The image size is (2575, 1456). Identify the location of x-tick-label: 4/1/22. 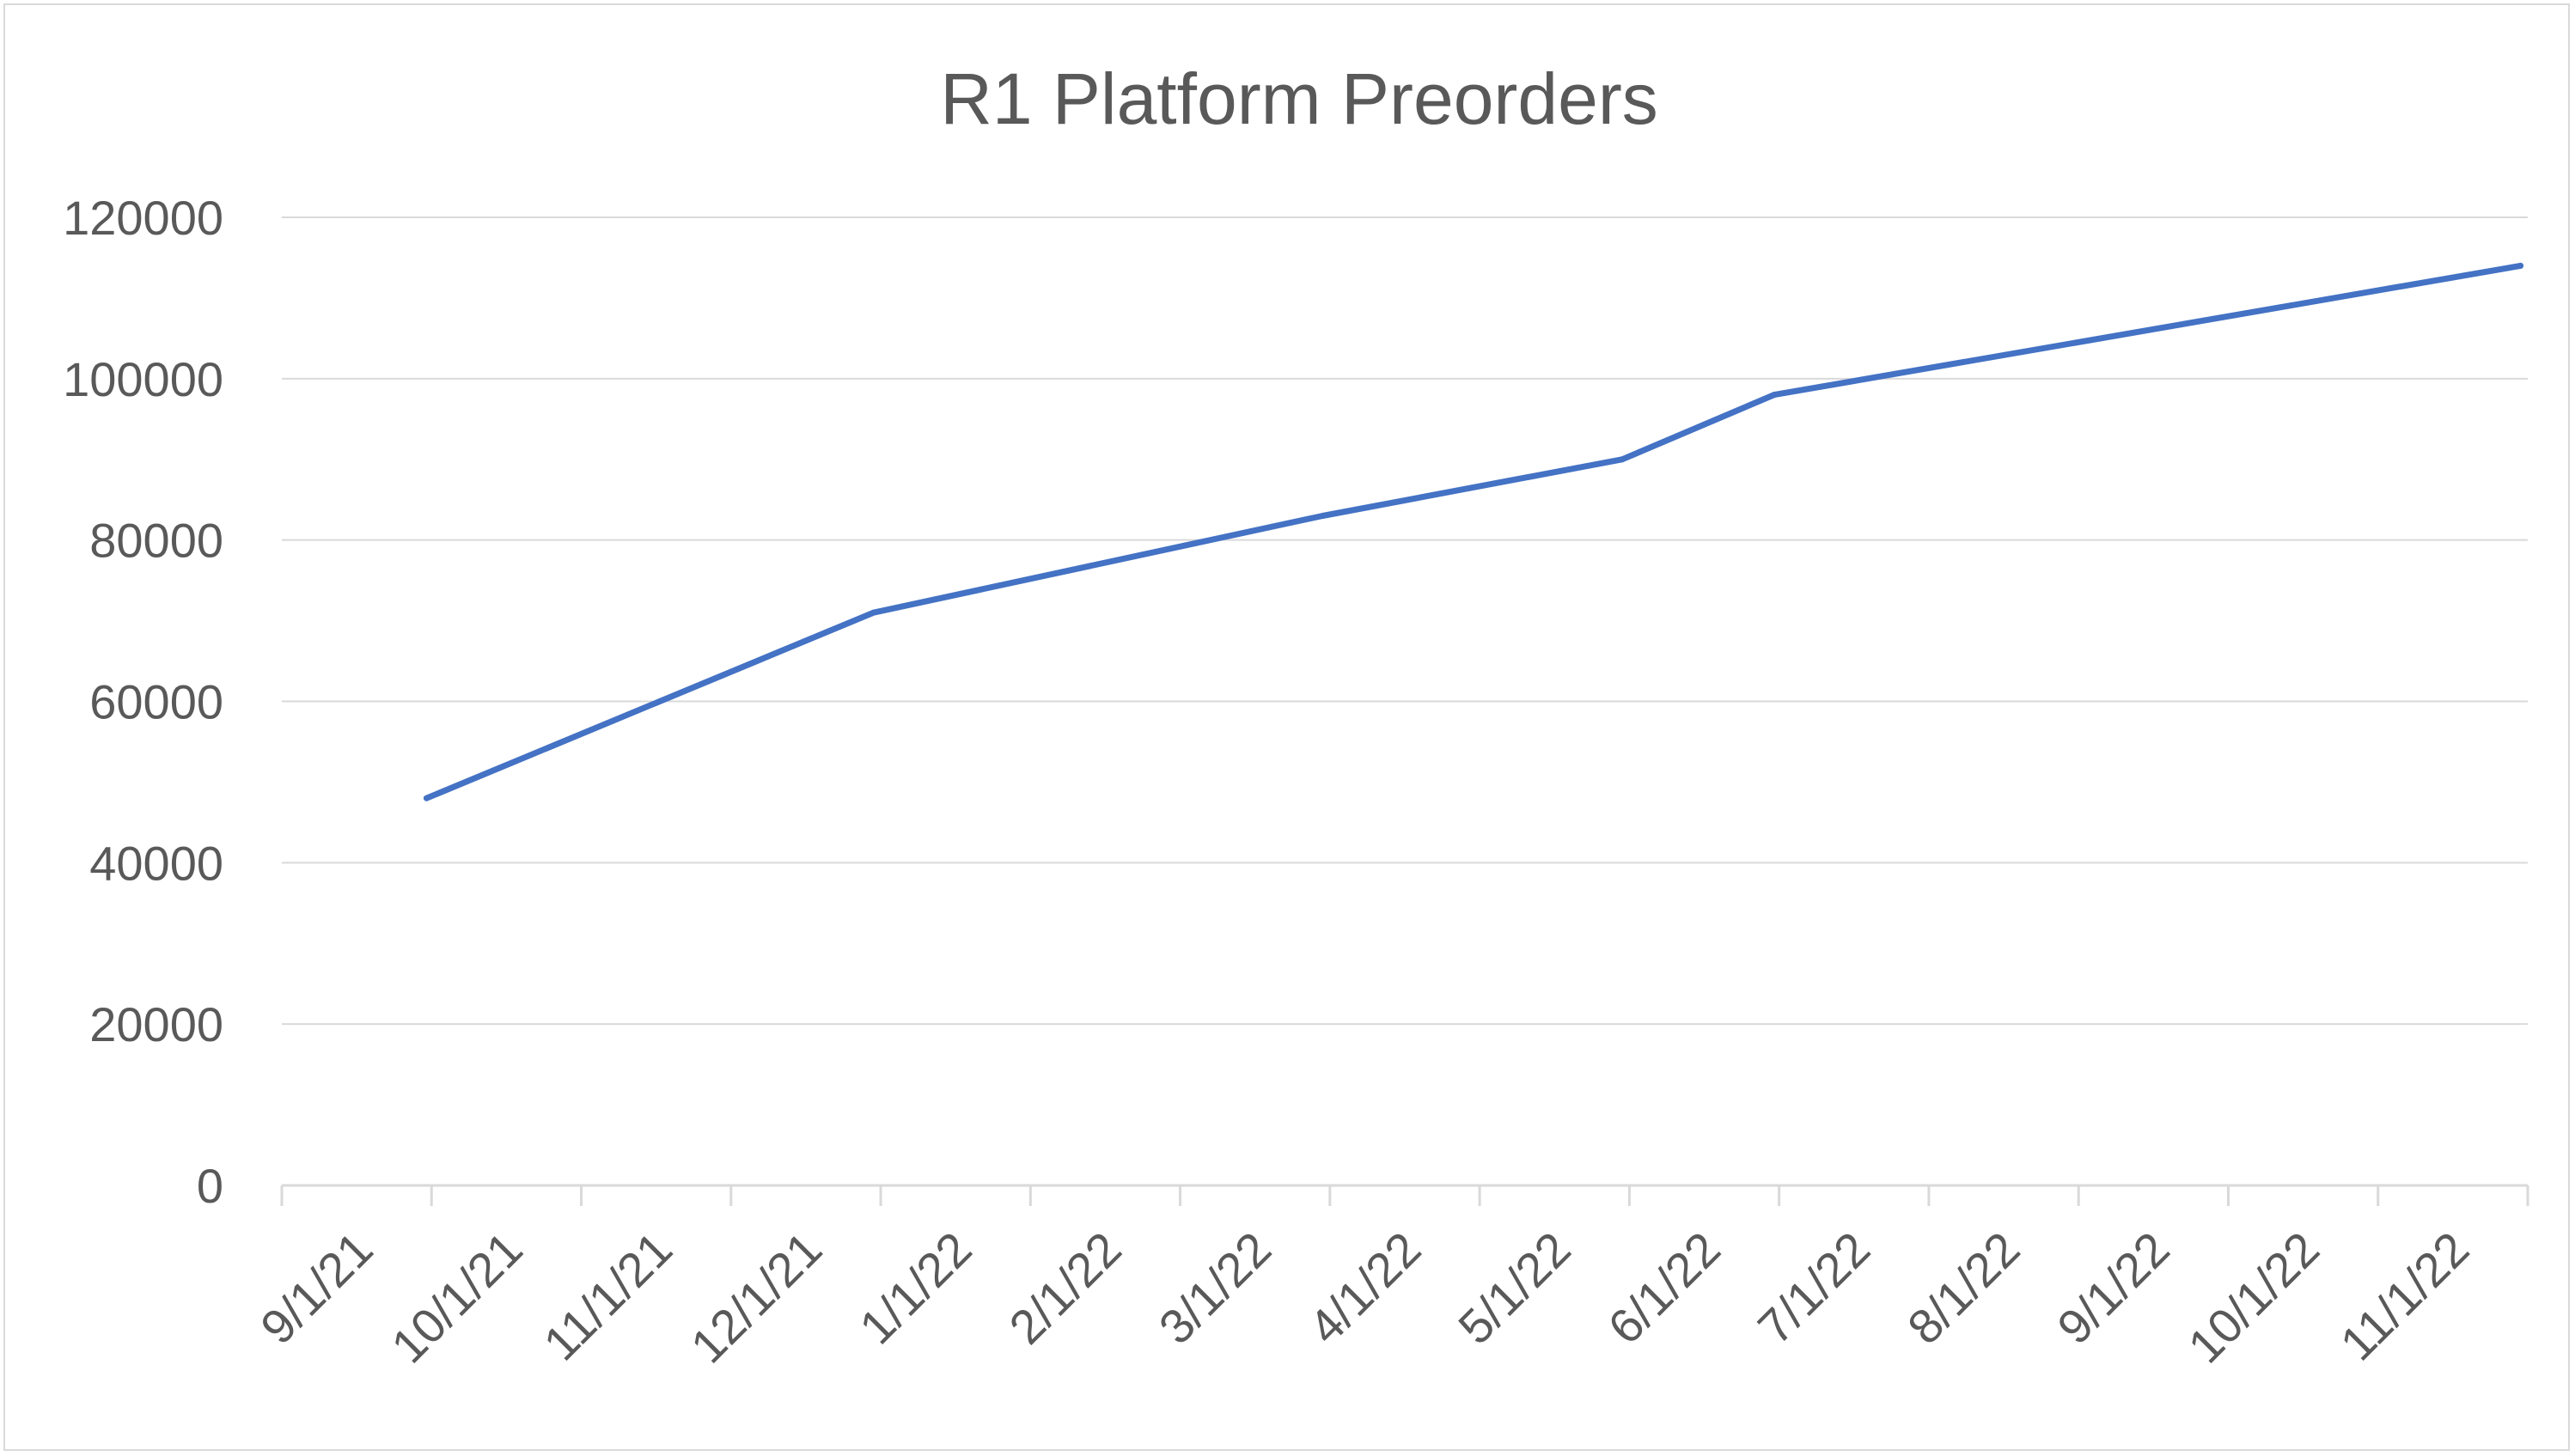
(1364, 1288).